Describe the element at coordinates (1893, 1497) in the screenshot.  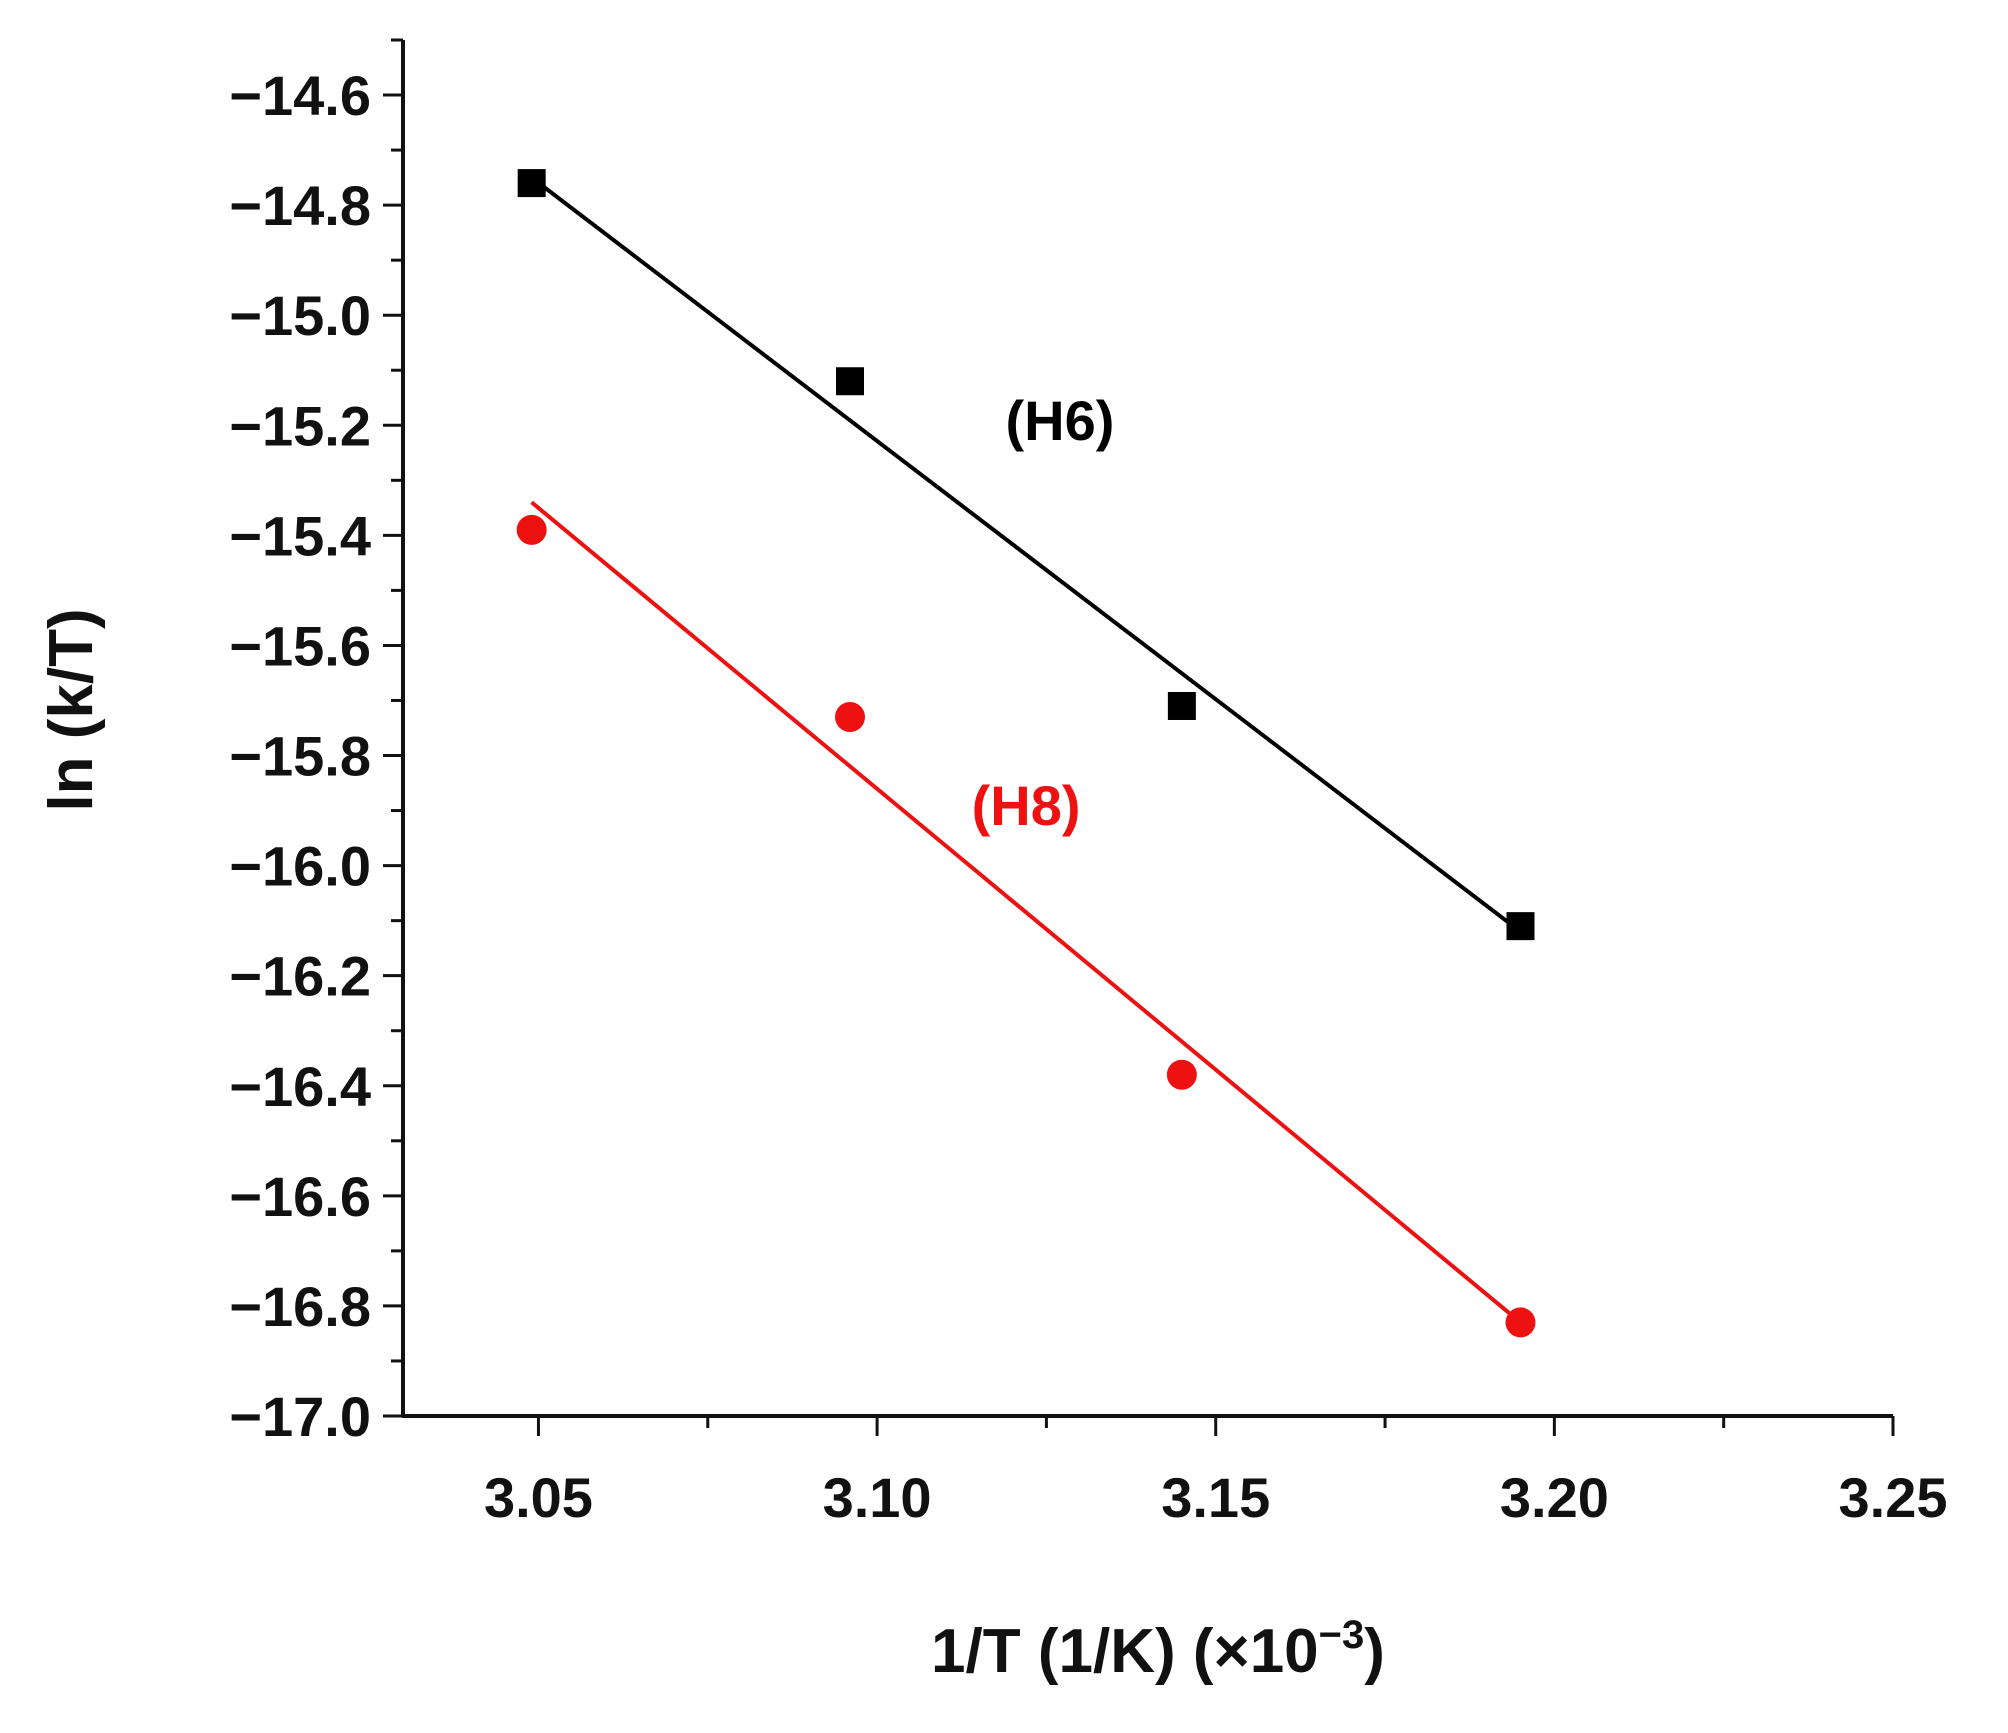
I see `x-tick-label: 3.25` at that location.